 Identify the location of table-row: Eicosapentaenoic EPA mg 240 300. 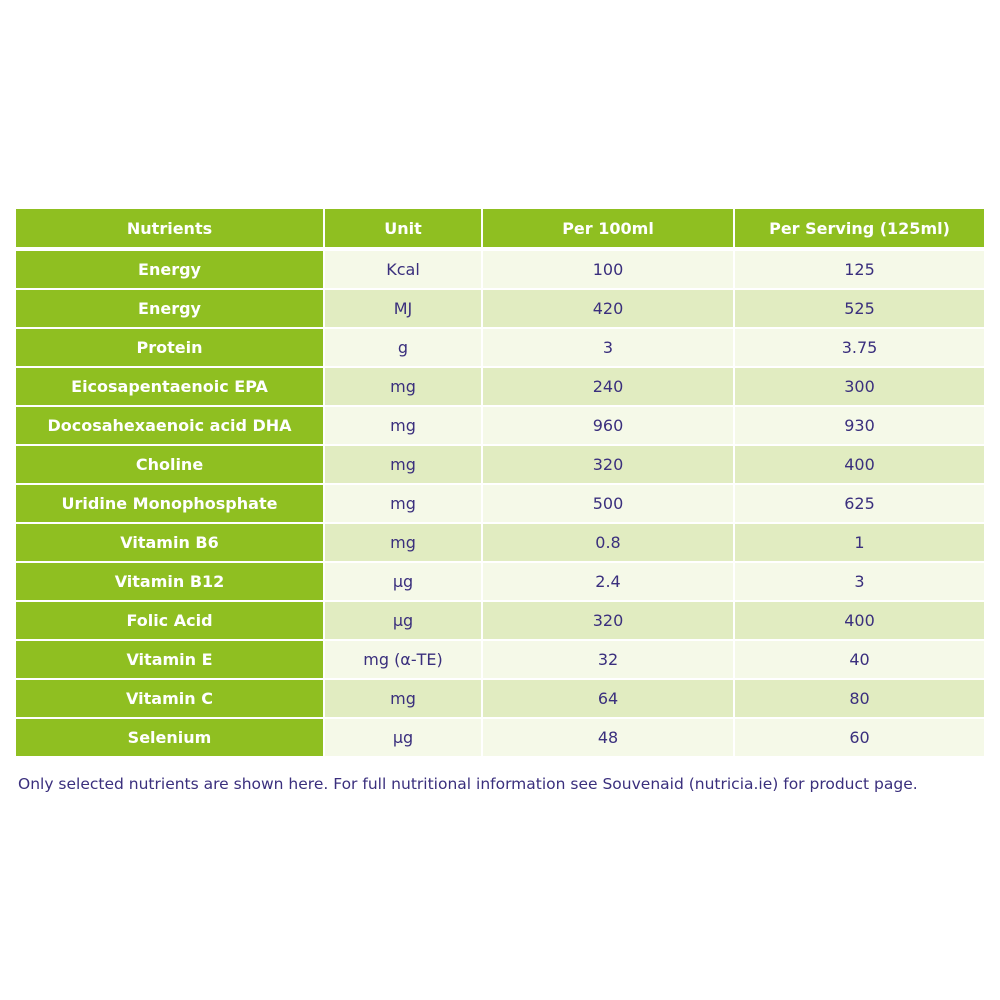
(500, 387).